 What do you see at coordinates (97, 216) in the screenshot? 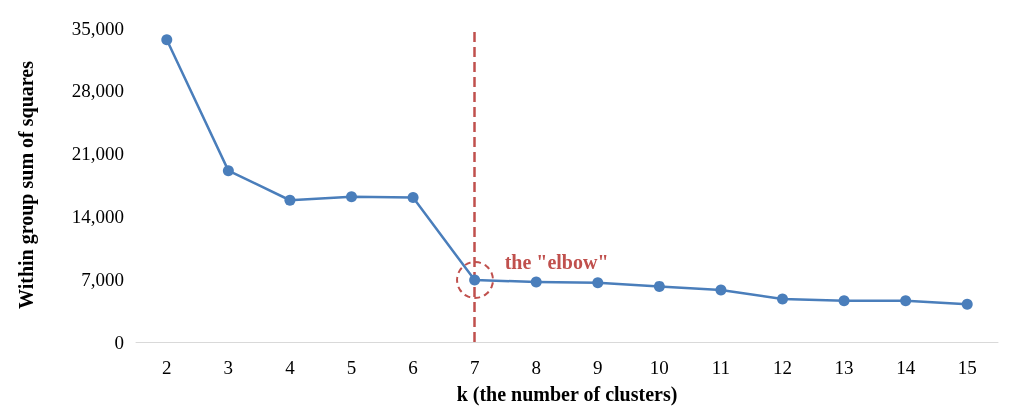
I see `y-tick-label: 14,000` at bounding box center [97, 216].